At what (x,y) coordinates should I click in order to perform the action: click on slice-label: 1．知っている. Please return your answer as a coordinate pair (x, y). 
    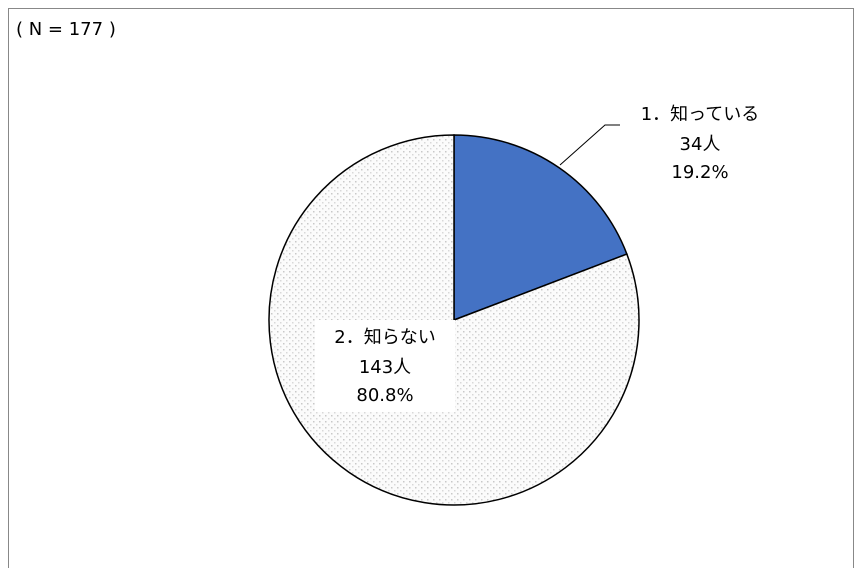
    Looking at the image, I should click on (700, 114).